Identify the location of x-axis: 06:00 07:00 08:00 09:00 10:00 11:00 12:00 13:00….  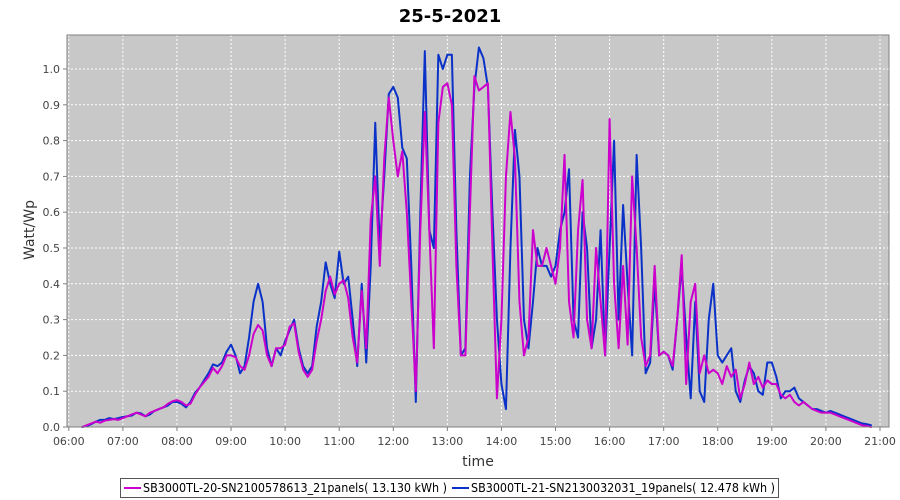
(474, 437).